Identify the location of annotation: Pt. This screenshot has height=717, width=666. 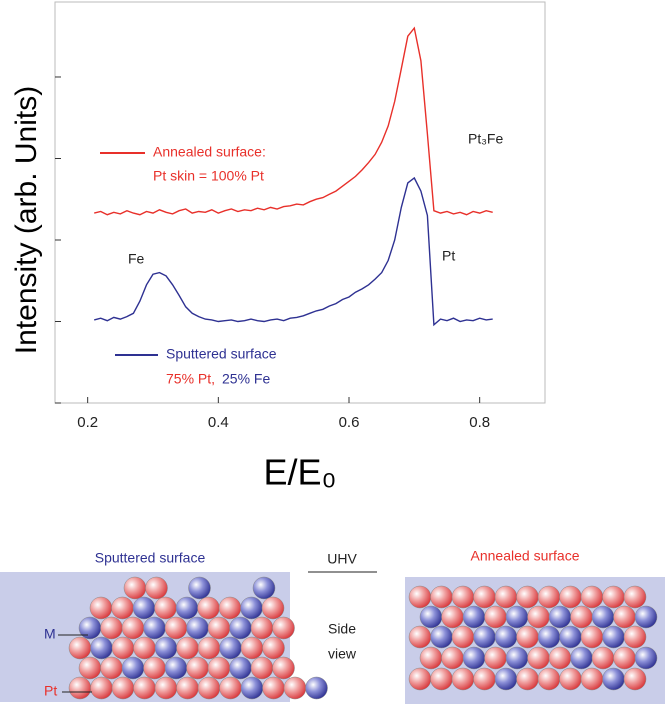
(448, 256).